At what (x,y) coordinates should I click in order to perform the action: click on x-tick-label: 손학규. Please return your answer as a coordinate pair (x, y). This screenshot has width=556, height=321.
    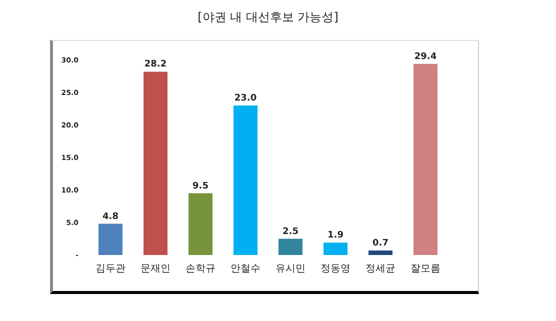
    Looking at the image, I should click on (201, 269).